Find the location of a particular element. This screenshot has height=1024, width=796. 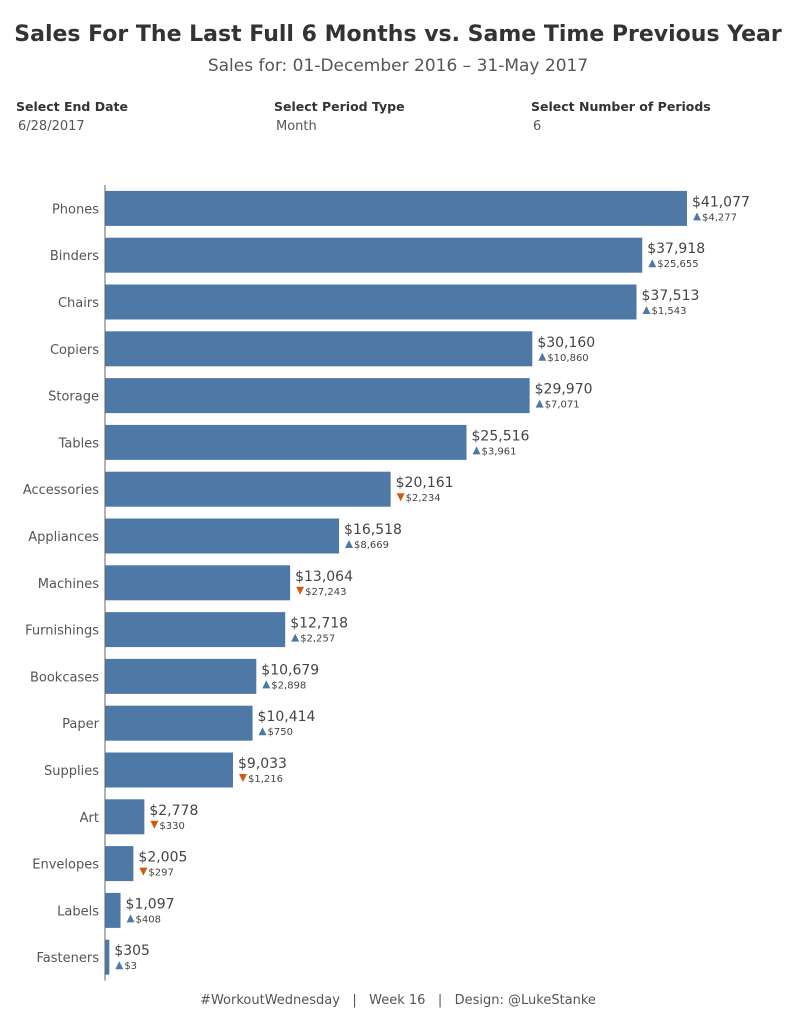

change-label-labels: $408 is located at coordinates (148, 919).